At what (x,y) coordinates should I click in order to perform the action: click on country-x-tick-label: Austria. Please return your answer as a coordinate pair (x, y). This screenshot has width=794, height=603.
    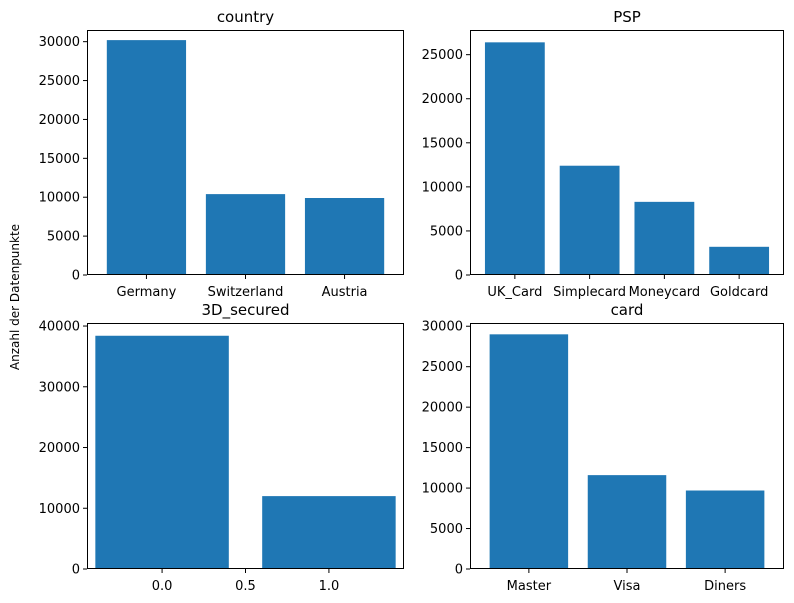
    Looking at the image, I should click on (345, 292).